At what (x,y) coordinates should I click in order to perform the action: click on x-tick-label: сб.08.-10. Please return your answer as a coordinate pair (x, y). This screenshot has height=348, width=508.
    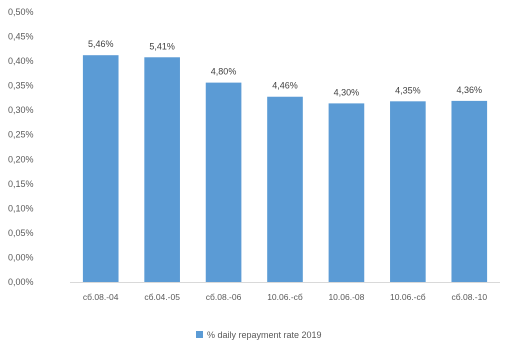
    Looking at the image, I should click on (469, 297).